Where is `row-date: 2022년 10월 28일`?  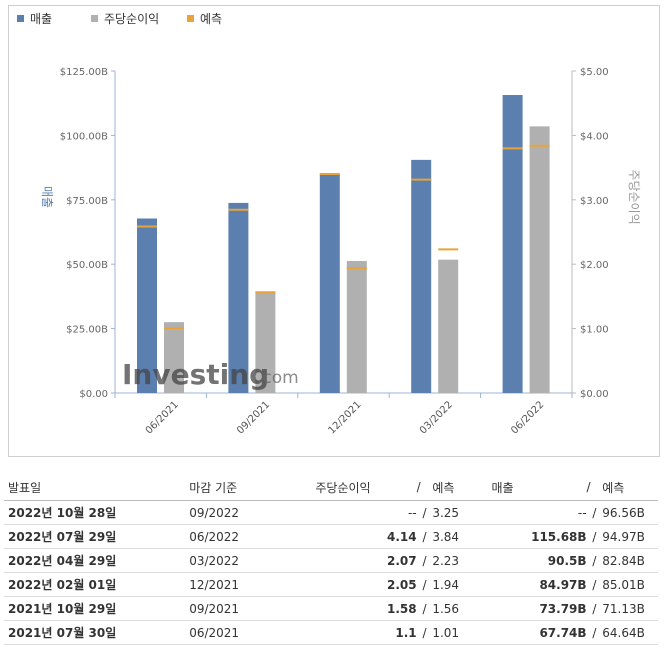 row-date: 2022년 10월 28일 is located at coordinates (97, 512).